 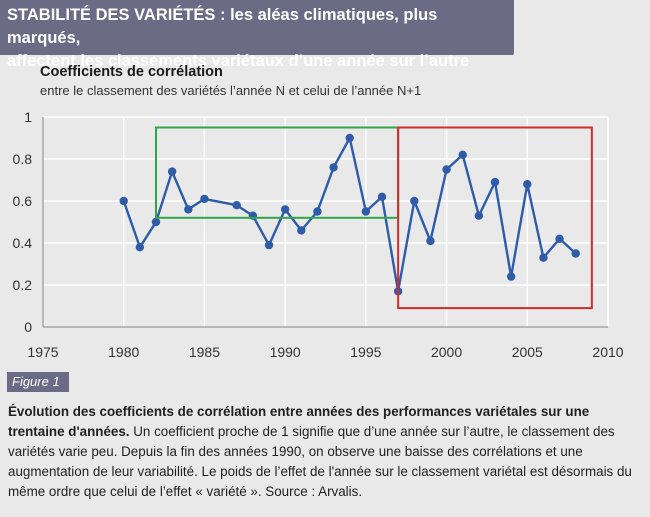 What do you see at coordinates (204, 352) in the screenshot?
I see `x-tick-label: 1985` at bounding box center [204, 352].